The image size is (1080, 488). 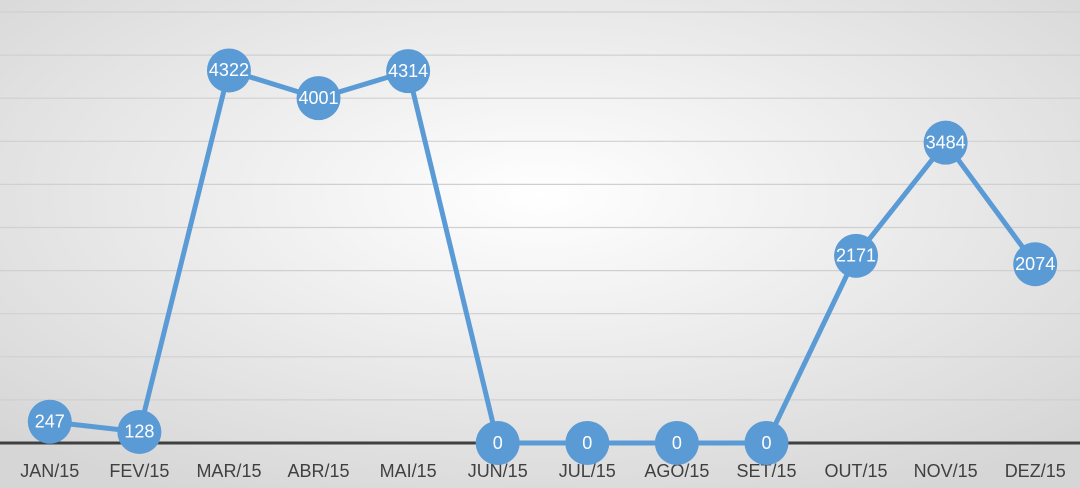 I want to click on x-tick-label: ABR/15, so click(x=319, y=471).